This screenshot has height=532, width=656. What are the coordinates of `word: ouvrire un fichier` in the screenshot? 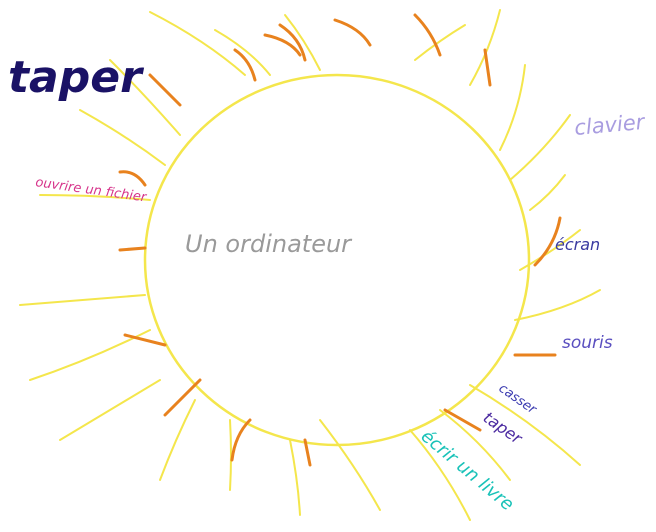 It's located at (91, 190).